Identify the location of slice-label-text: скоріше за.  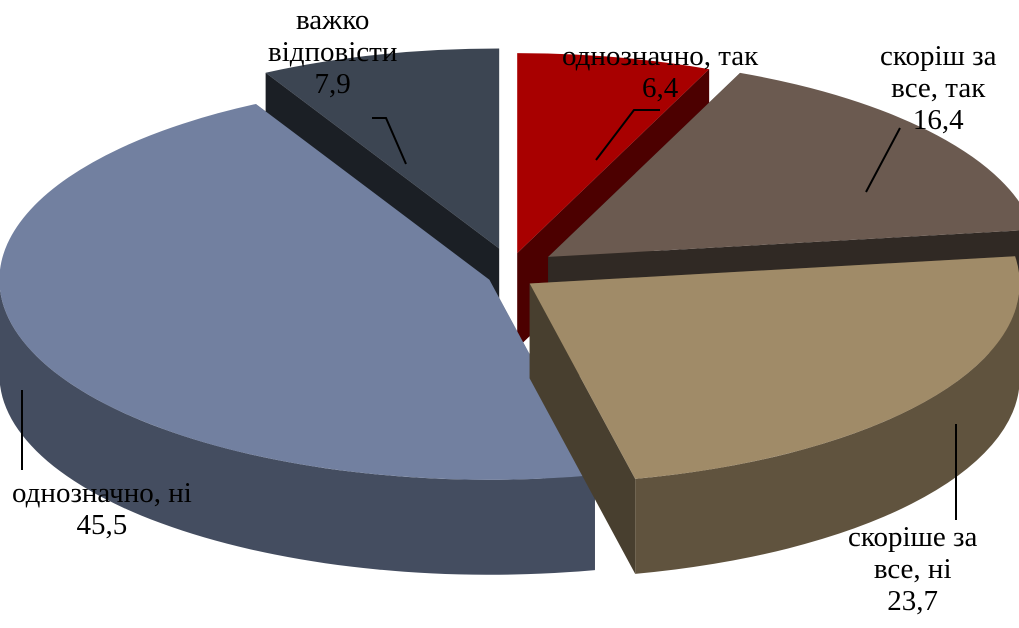
(913, 537).